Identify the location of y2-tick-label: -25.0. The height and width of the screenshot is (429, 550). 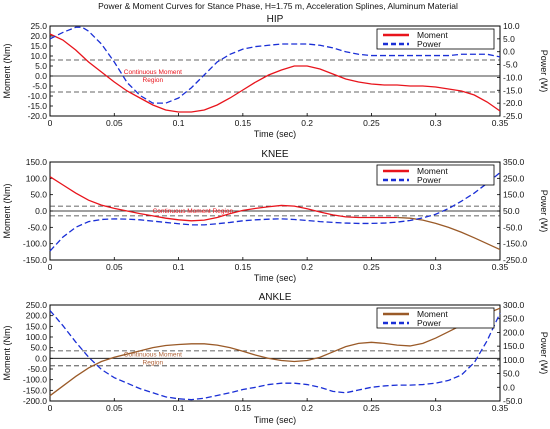
(513, 116).